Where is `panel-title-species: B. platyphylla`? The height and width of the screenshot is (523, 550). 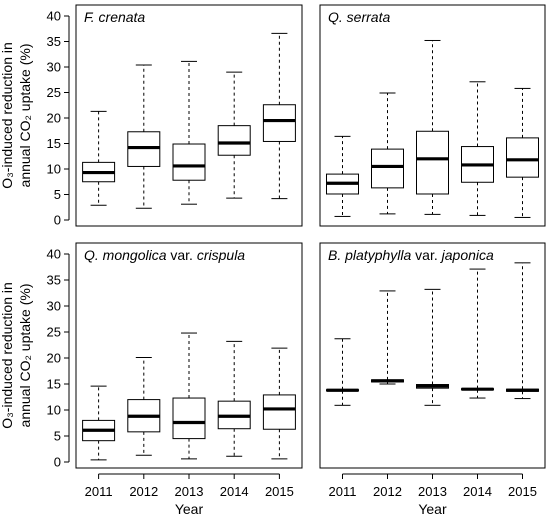
panel-title-species: B. platyphylla is located at coordinates (369, 255).